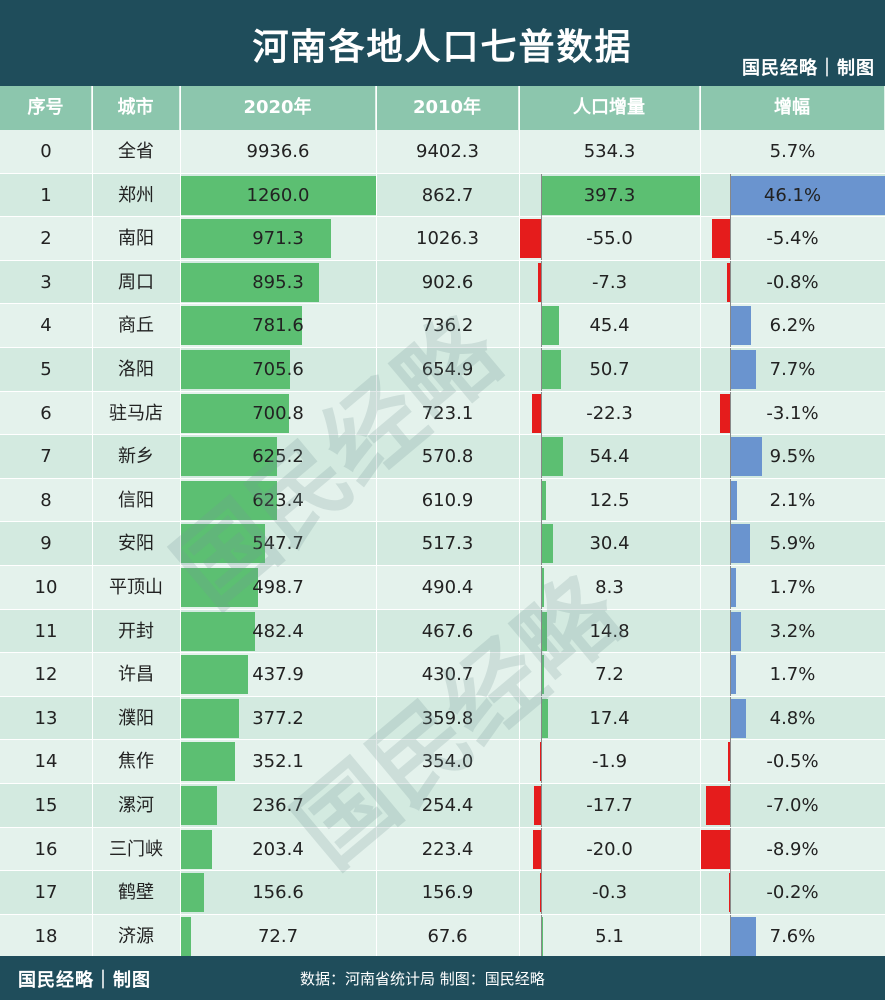  I want to click on cell-2010: 156.9, so click(447, 893).